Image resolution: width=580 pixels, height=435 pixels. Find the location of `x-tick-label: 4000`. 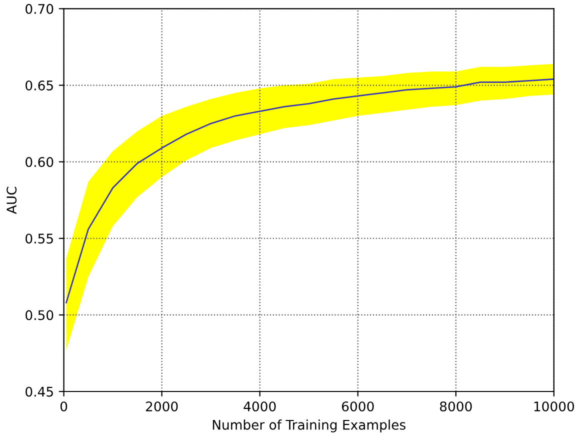

x-tick-label: 4000 is located at coordinates (260, 406).